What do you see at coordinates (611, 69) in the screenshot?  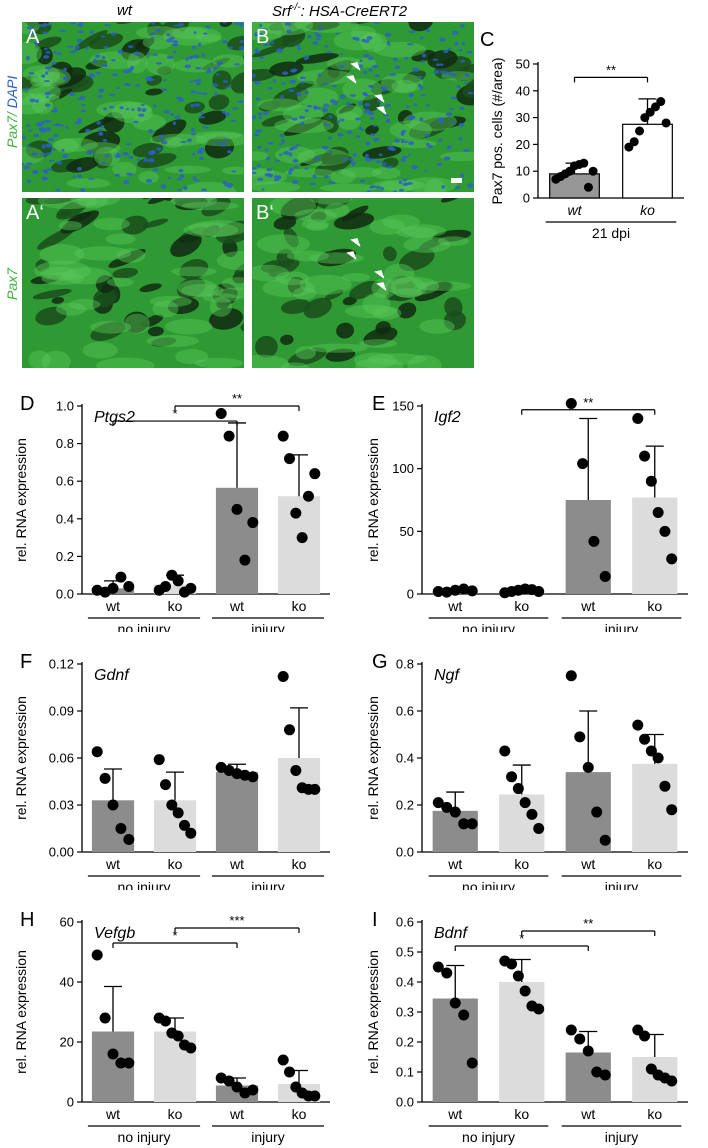 I see `significance-label: **` at bounding box center [611, 69].